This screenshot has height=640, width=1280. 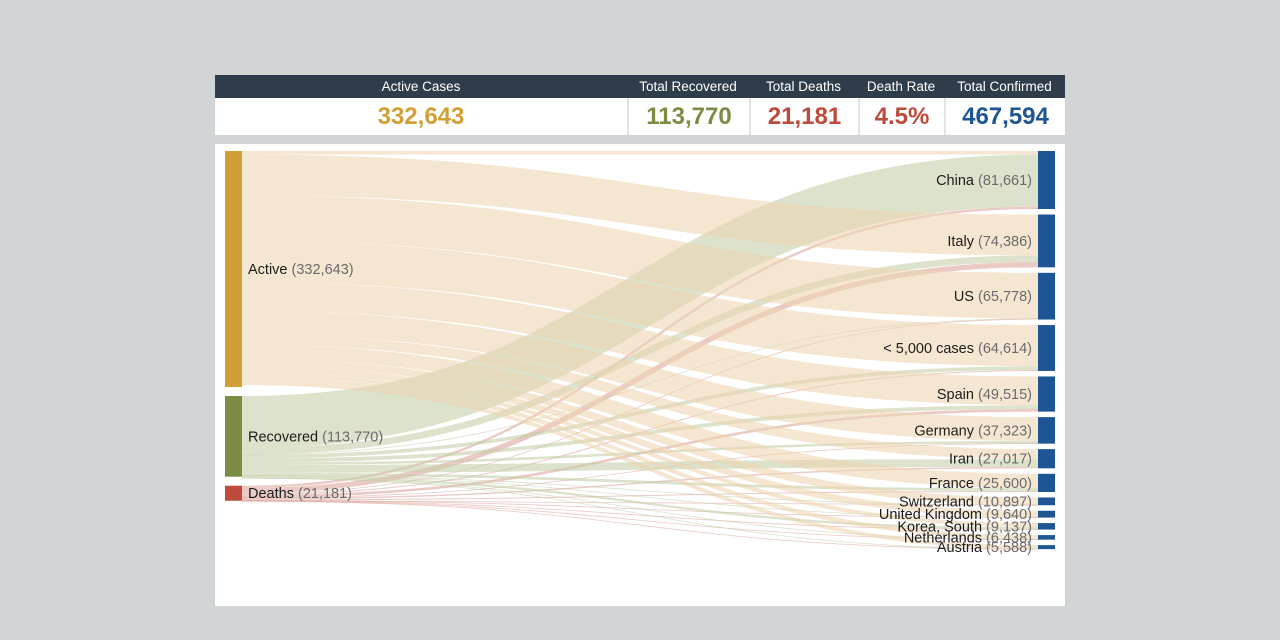 I want to click on link-active-france, so click(x=640, y=416).